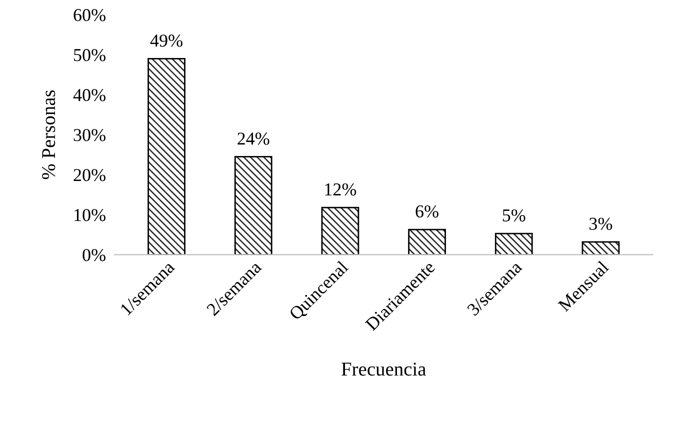 This screenshot has width=673, height=421. Describe the element at coordinates (166, 40) in the screenshot. I see `data-label: 49%` at that location.